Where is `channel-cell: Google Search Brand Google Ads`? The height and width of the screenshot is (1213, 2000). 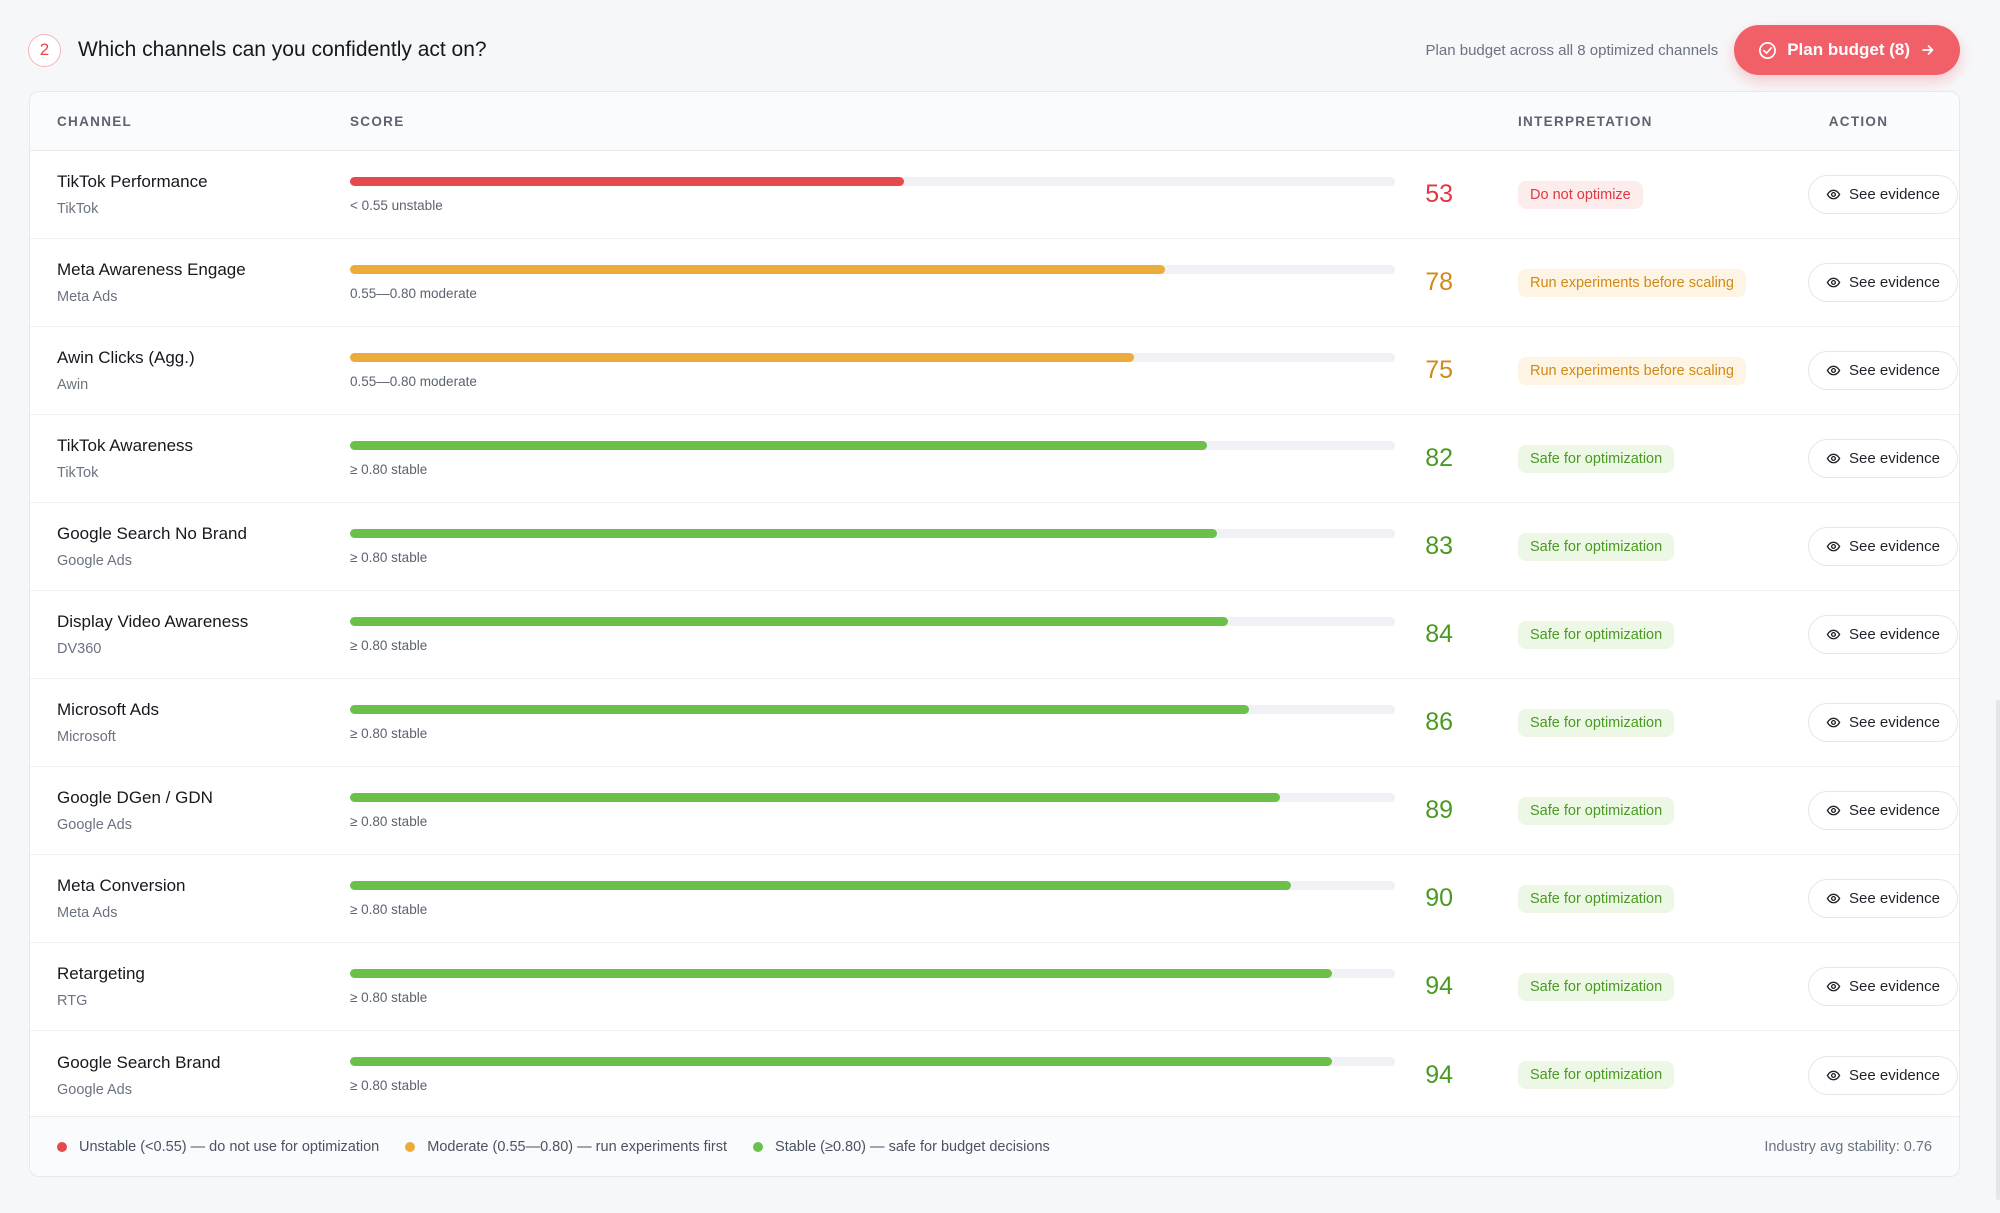
channel-cell: Google Search Brand Google Ads is located at coordinates (190, 1075).